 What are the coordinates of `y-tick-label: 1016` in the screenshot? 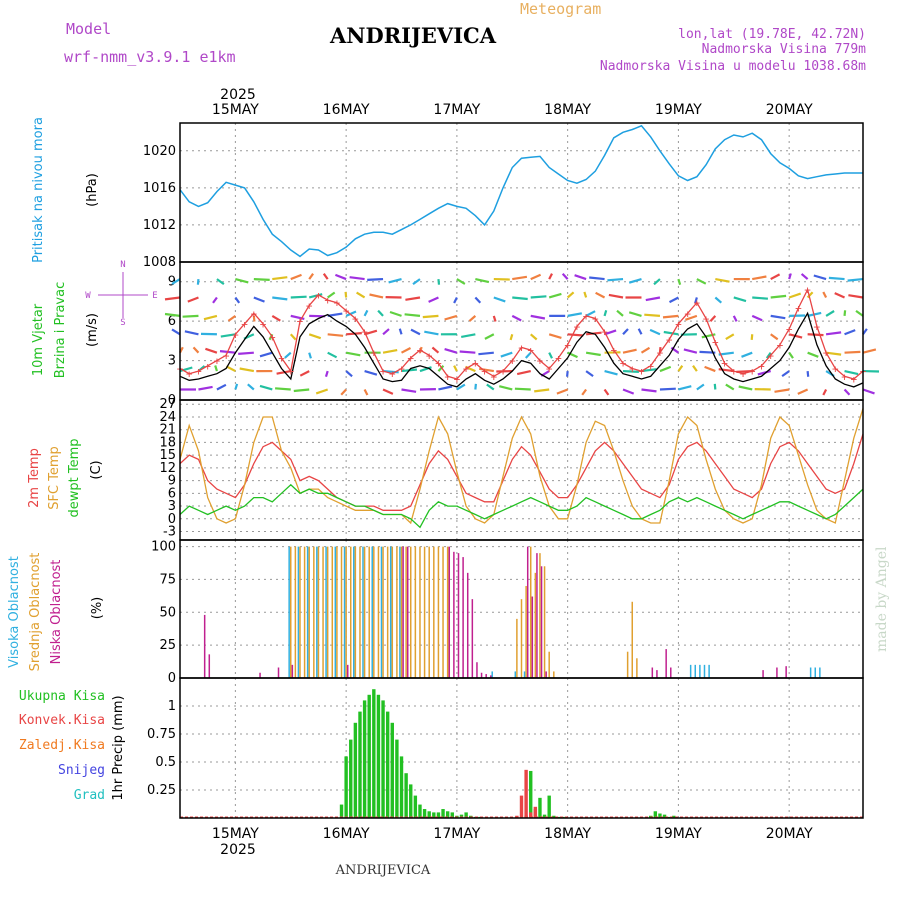 It's located at (159, 188).